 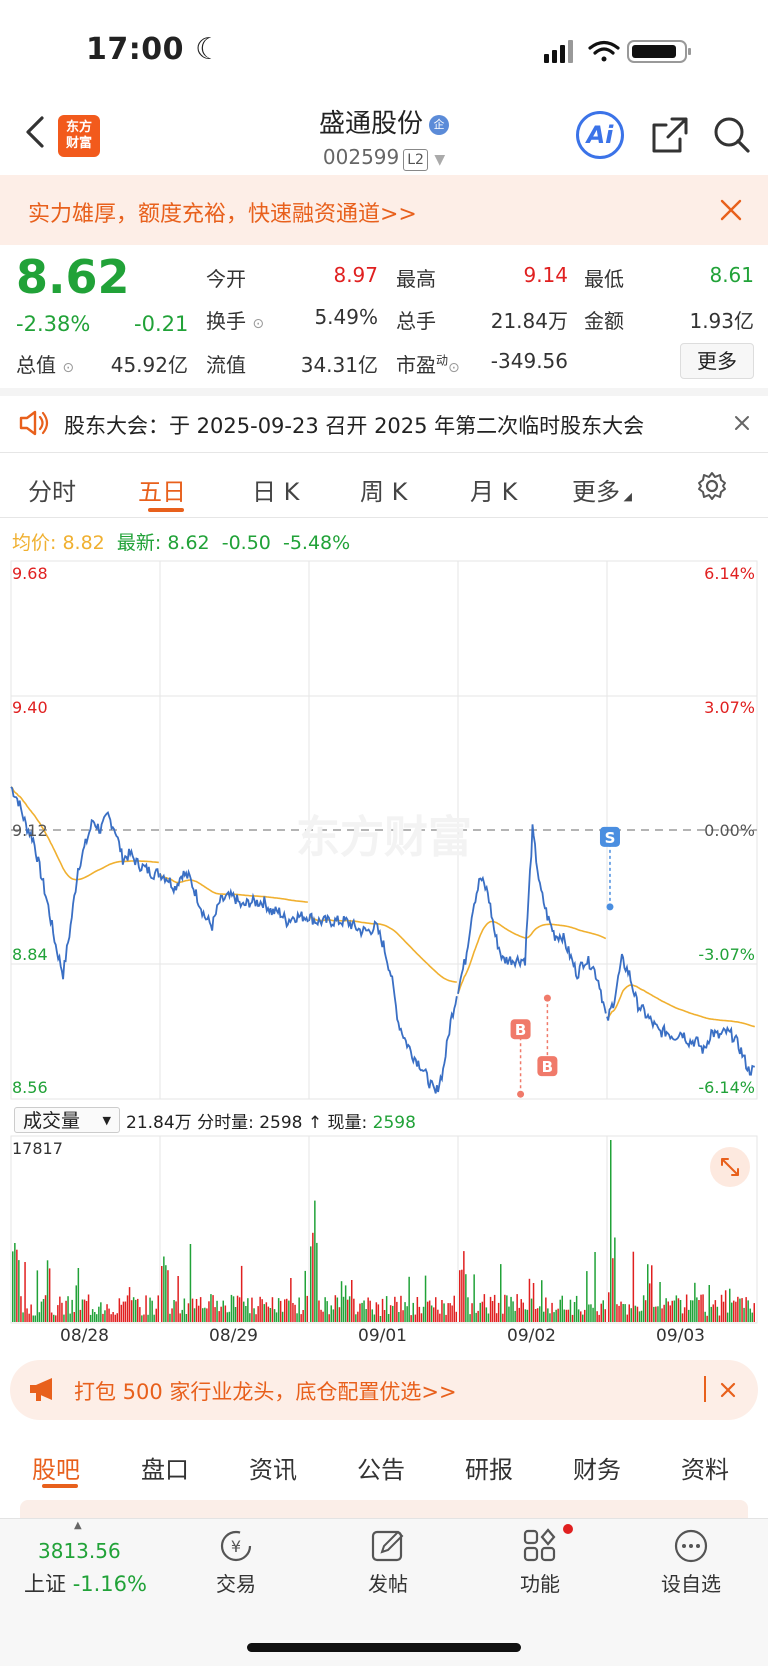 What do you see at coordinates (717, 361) in the screenshot?
I see `more-quote-button: 更多` at bounding box center [717, 361].